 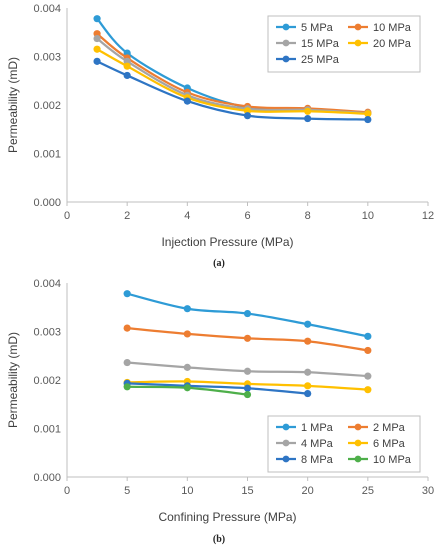 I want to click on legend-label: 25 MPa, so click(x=320, y=60).